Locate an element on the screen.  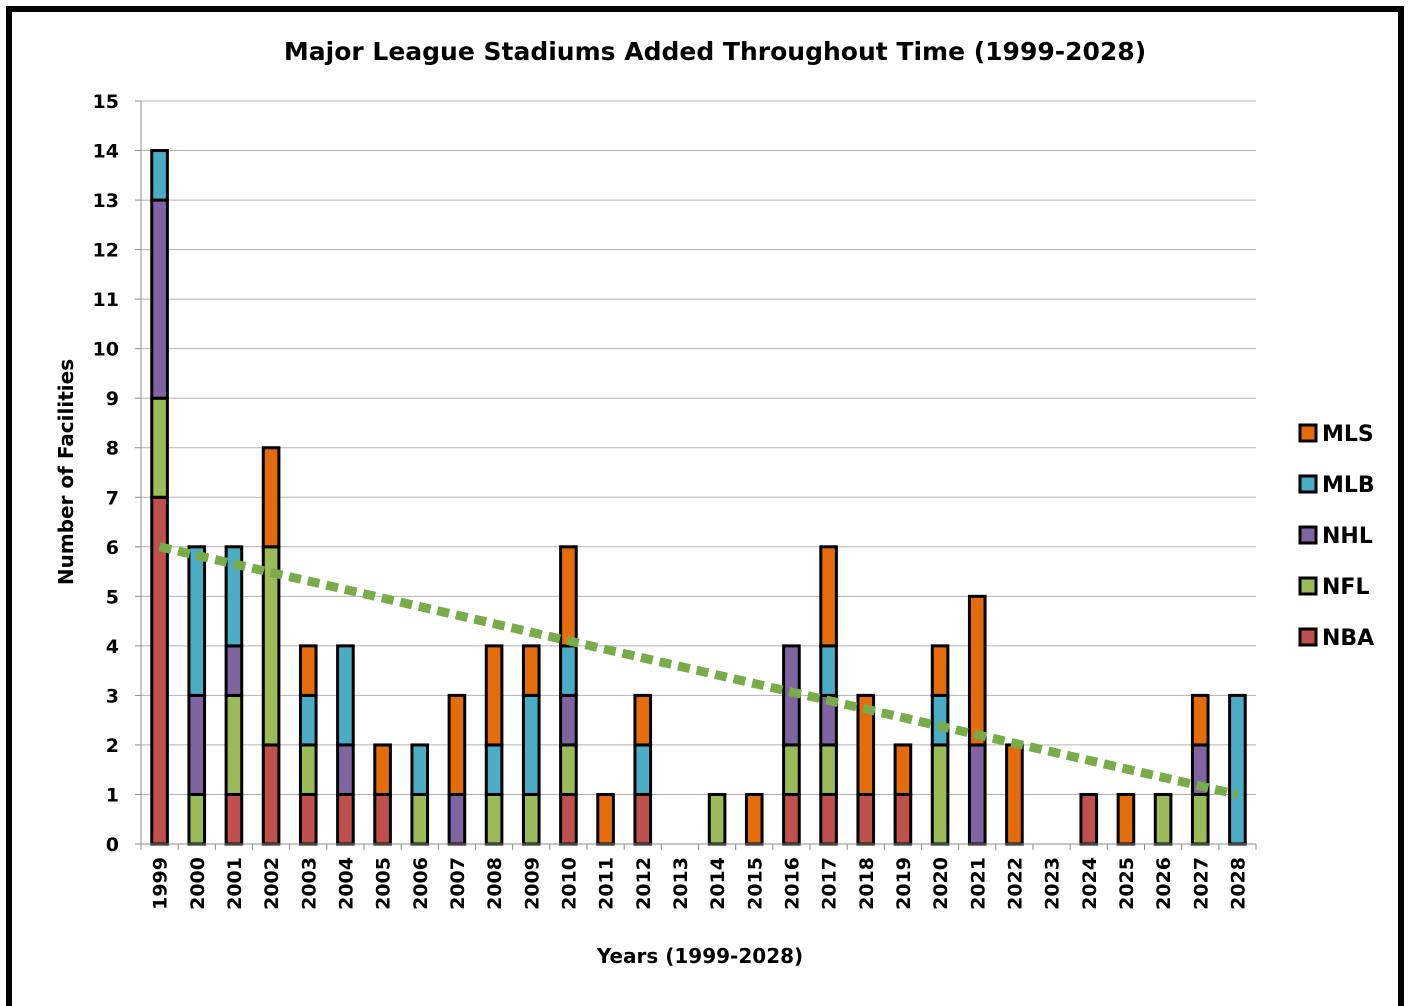
bar-segment-nfl-2006 is located at coordinates (420, 819).